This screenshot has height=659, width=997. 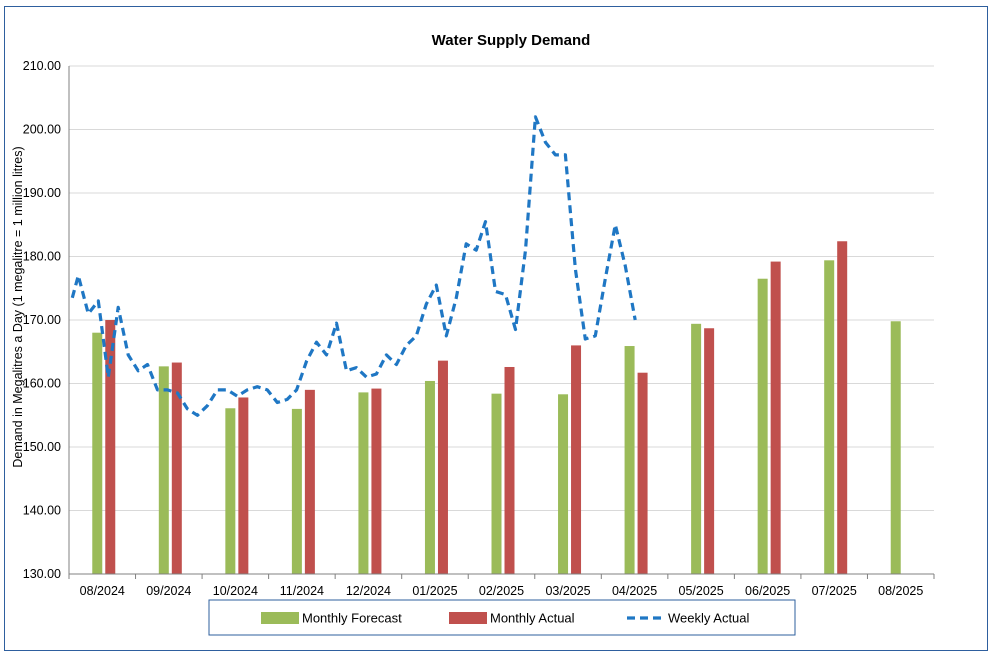 What do you see at coordinates (42, 320) in the screenshot?
I see `y-tick-label: 170.00` at bounding box center [42, 320].